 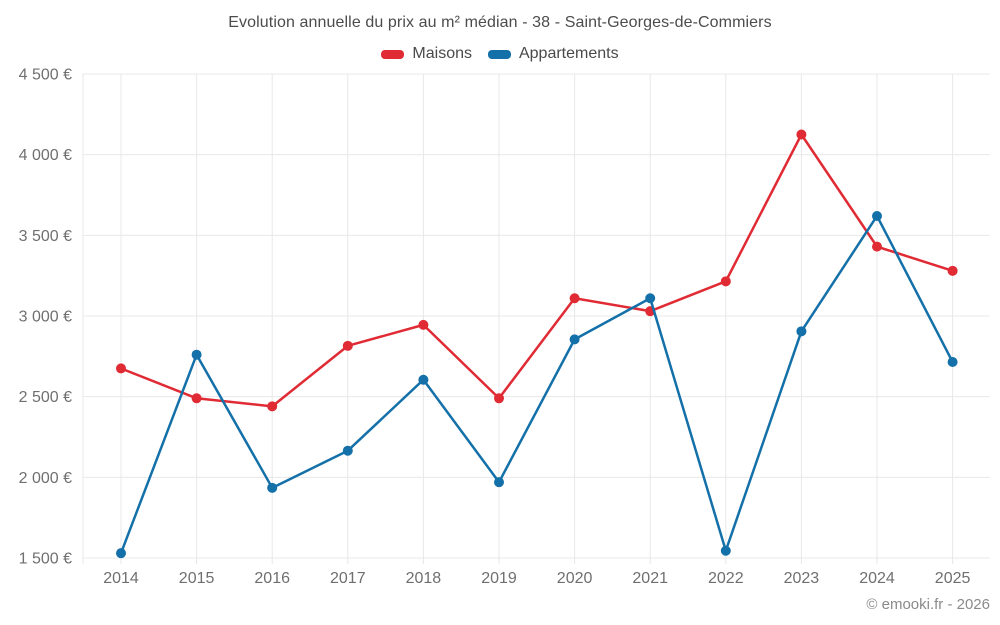 What do you see at coordinates (196, 398) in the screenshot?
I see `maisons-point-2015` at bounding box center [196, 398].